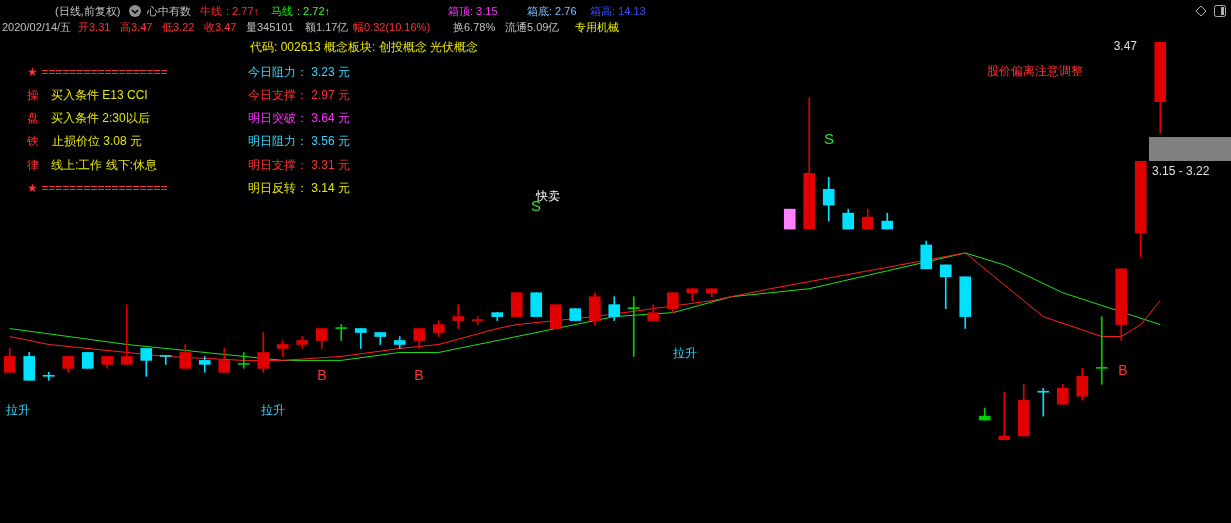 This screenshot has height=523, width=1231. I want to click on annotation: 明日阻力： 3.56 元, so click(299, 141).